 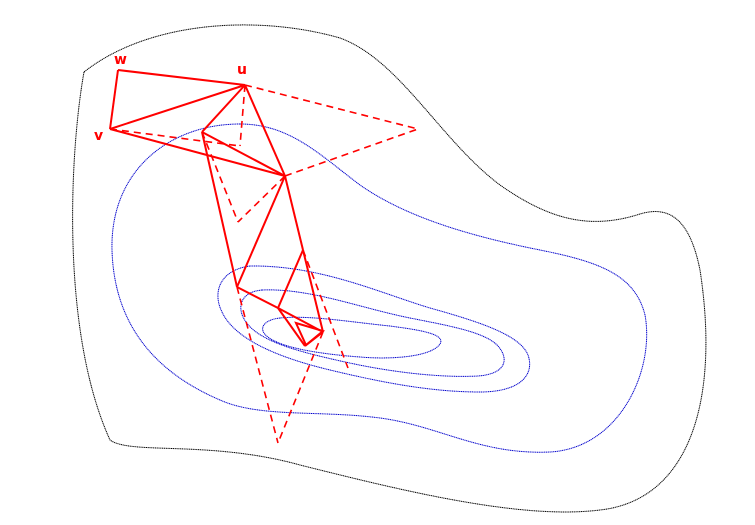 I want to click on edge-u-p2, so click(x=223, y=108).